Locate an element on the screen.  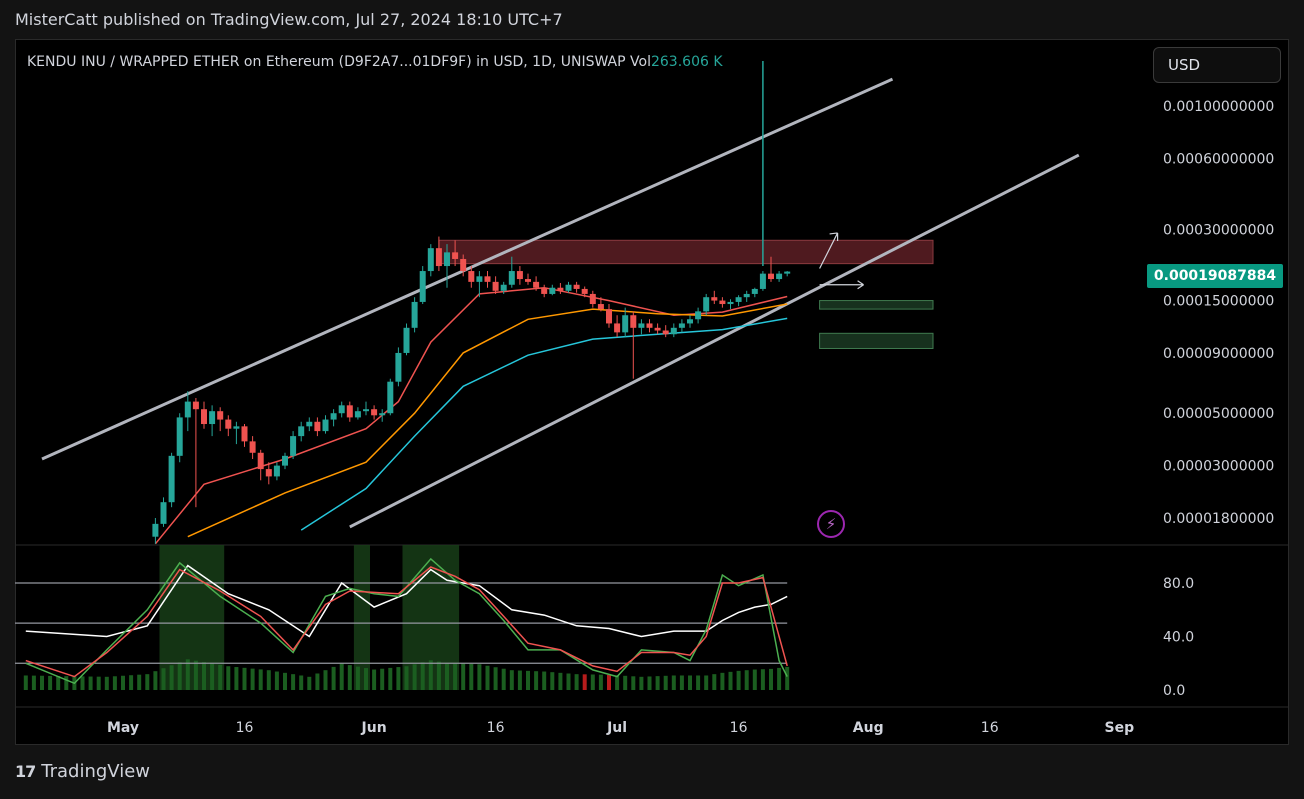
osc-tick-label: 40.0 is located at coordinates (1178, 638).